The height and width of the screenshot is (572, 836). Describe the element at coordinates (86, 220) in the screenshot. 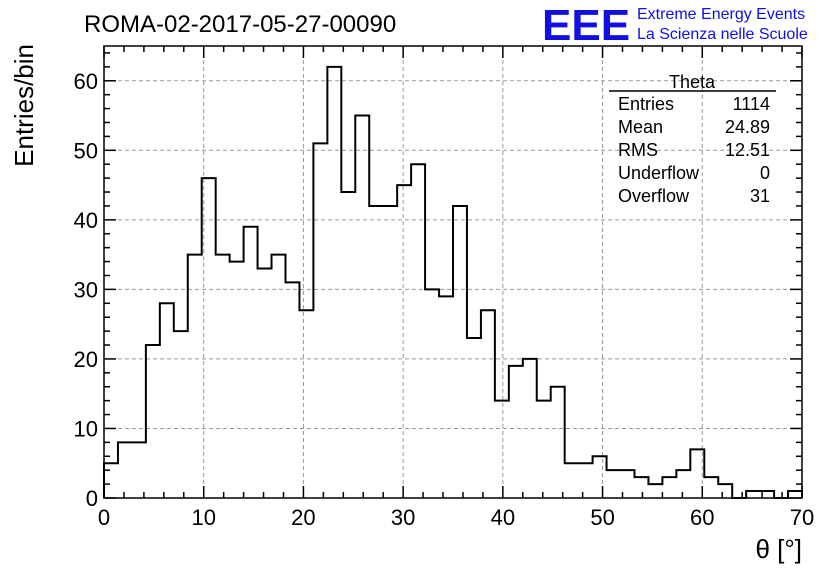

I see `y-tick-label: 40` at that location.